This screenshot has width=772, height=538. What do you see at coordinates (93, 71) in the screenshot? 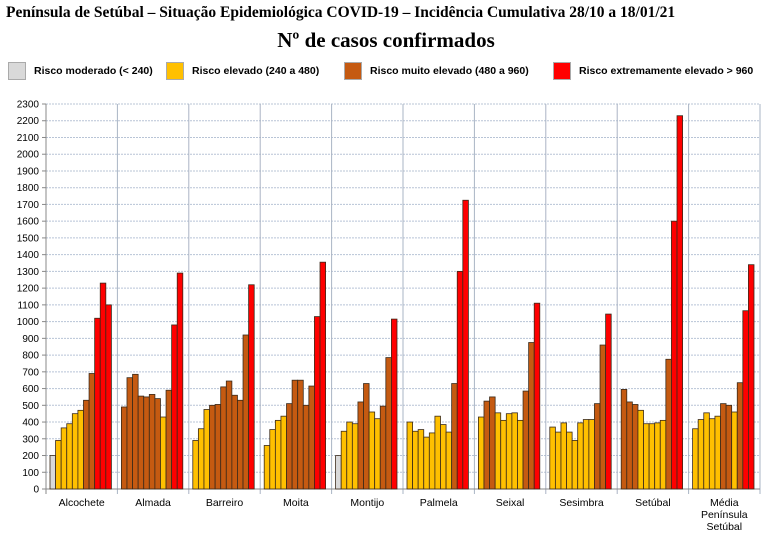
I see `legend-label: Risco moderado (< 240)` at bounding box center [93, 71].